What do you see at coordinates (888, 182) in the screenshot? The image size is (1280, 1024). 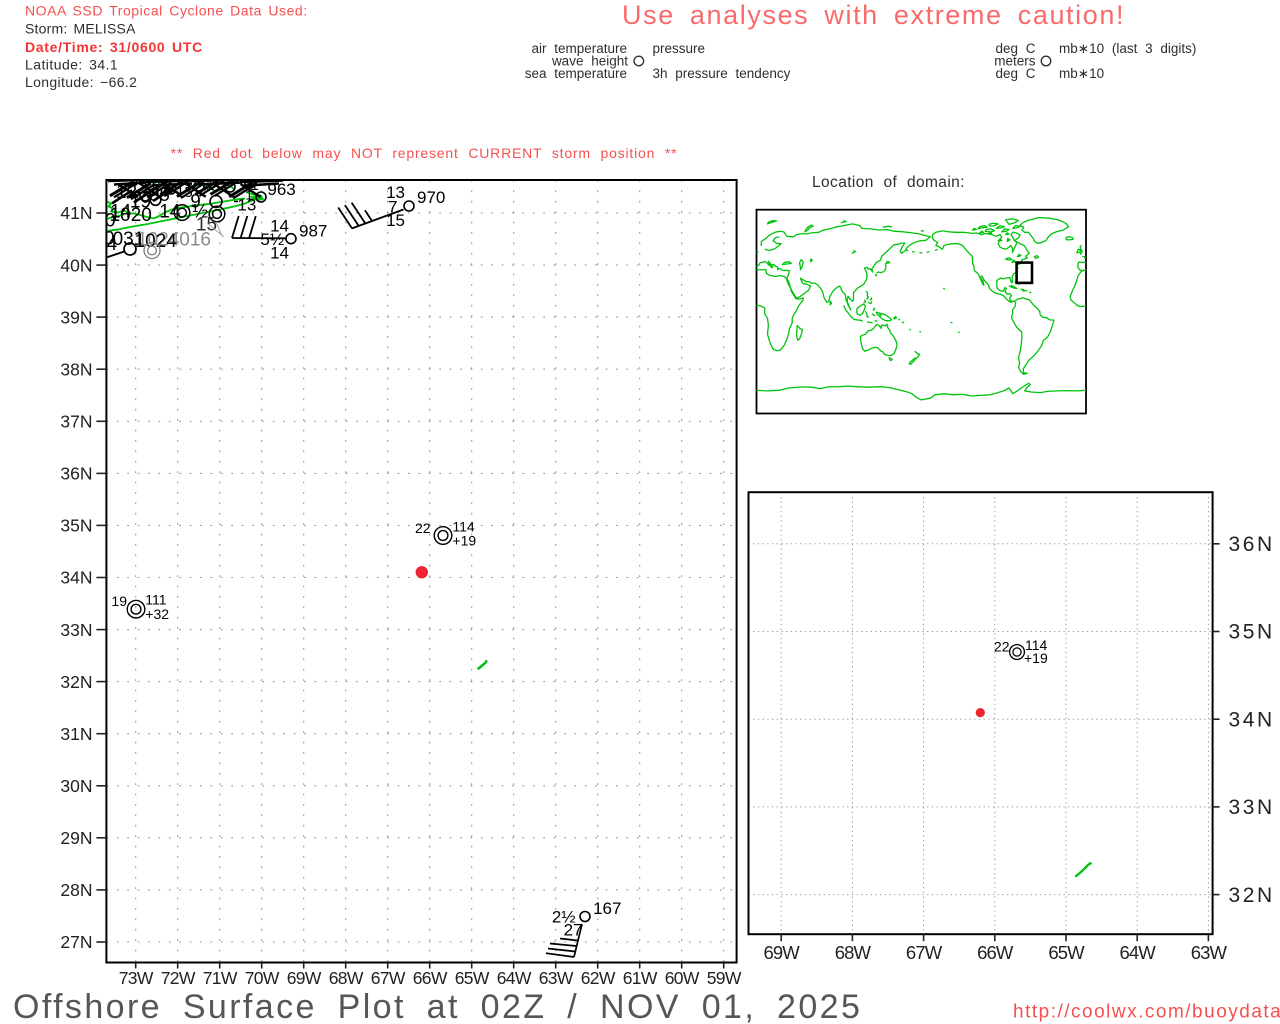 I see `svg-text: Location of domain:` at bounding box center [888, 182].